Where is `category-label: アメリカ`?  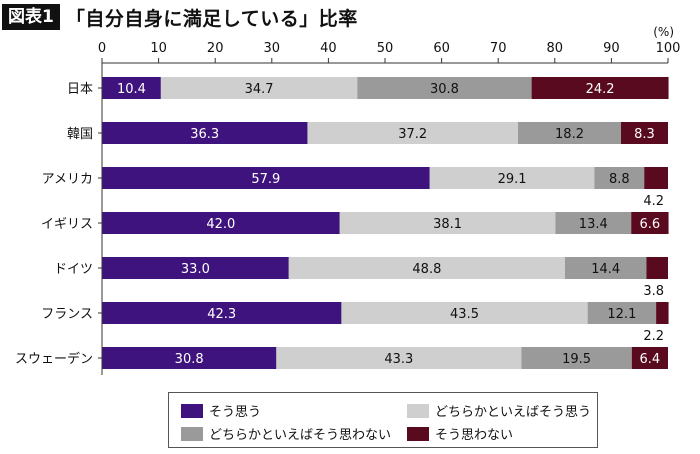
category-label: アメリカ is located at coordinates (67, 179).